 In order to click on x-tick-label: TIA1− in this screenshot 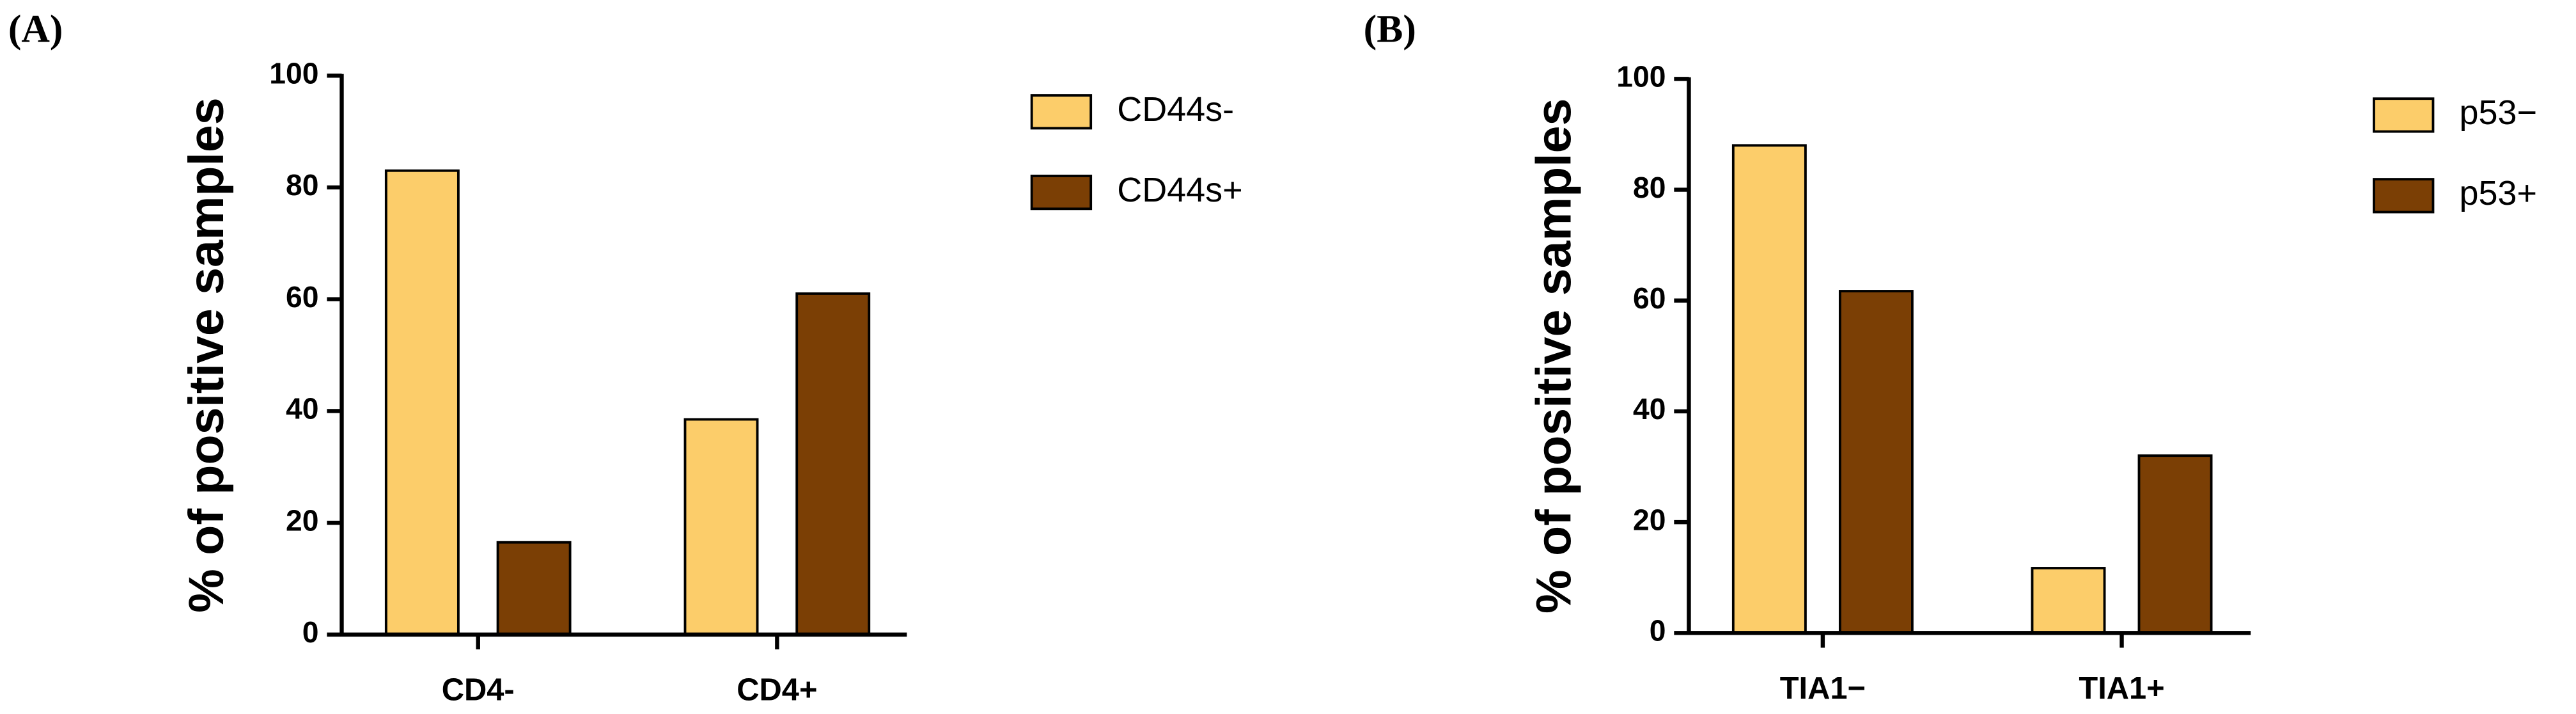, I will do `click(1823, 688)`.